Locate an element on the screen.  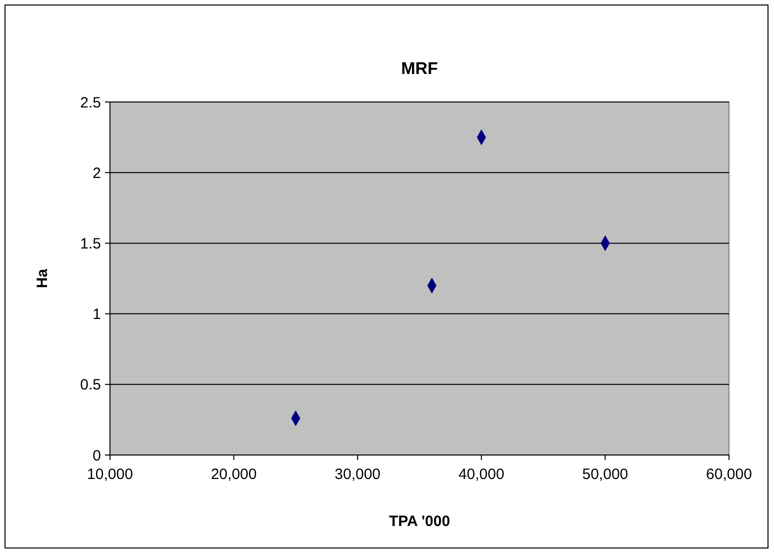
y-tick-label: 2.5 is located at coordinates (90, 103).